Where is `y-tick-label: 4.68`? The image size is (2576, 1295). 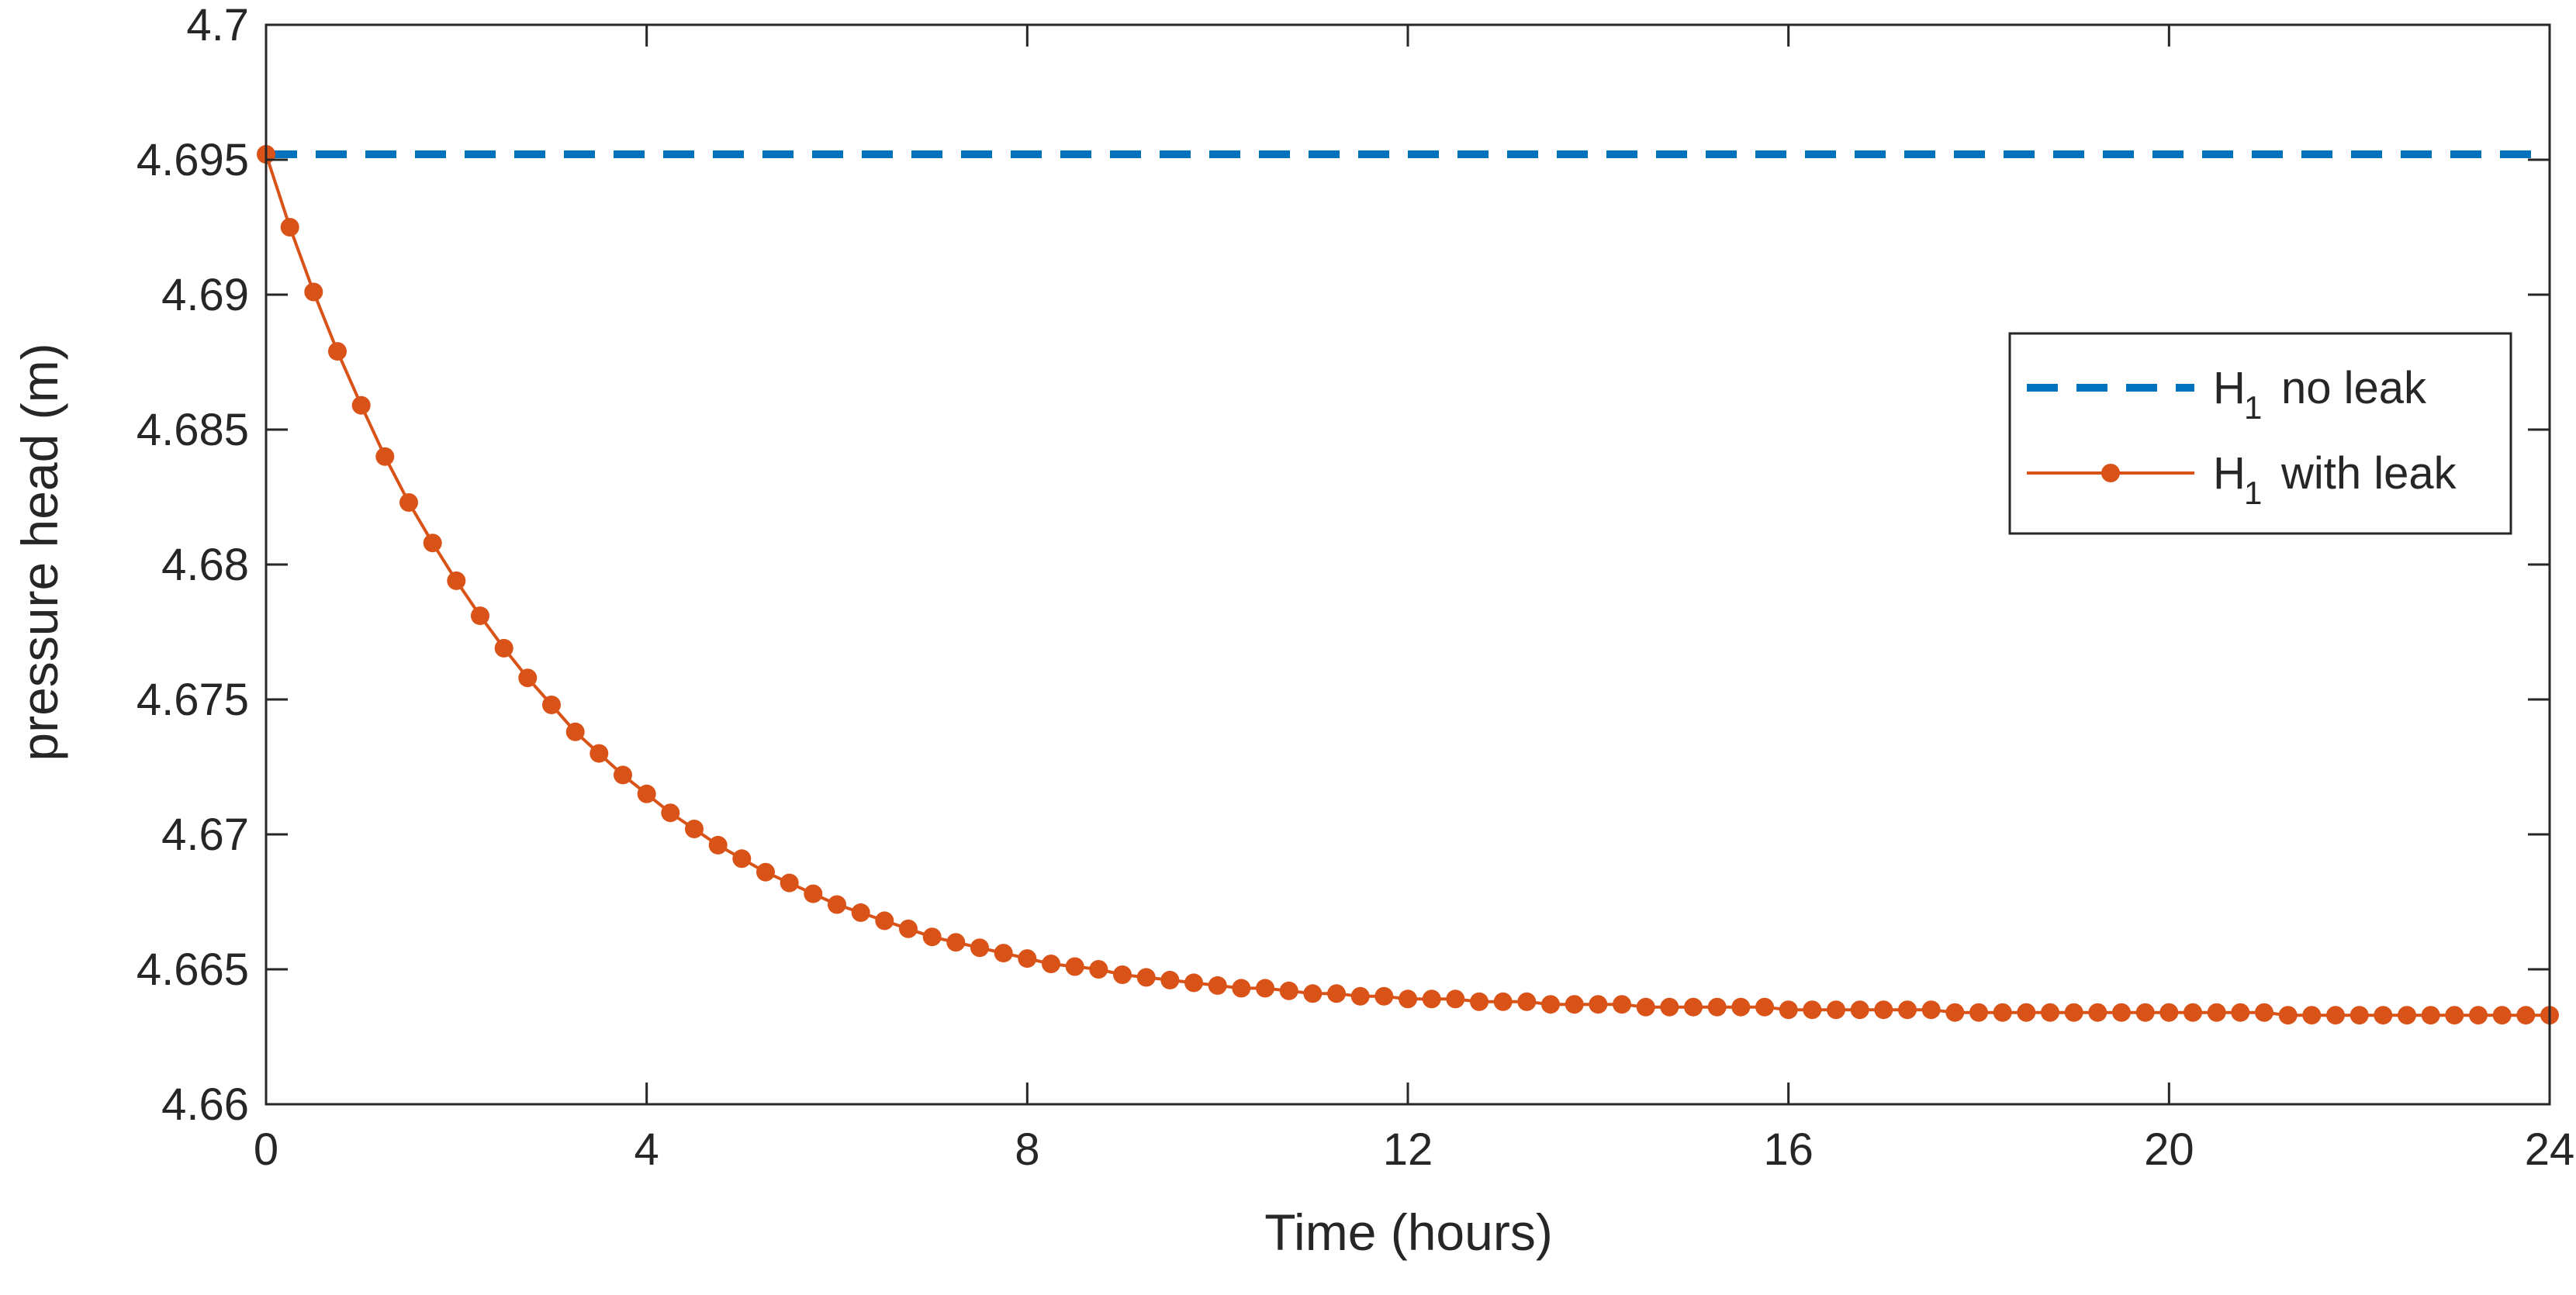 y-tick-label: 4.68 is located at coordinates (205, 565).